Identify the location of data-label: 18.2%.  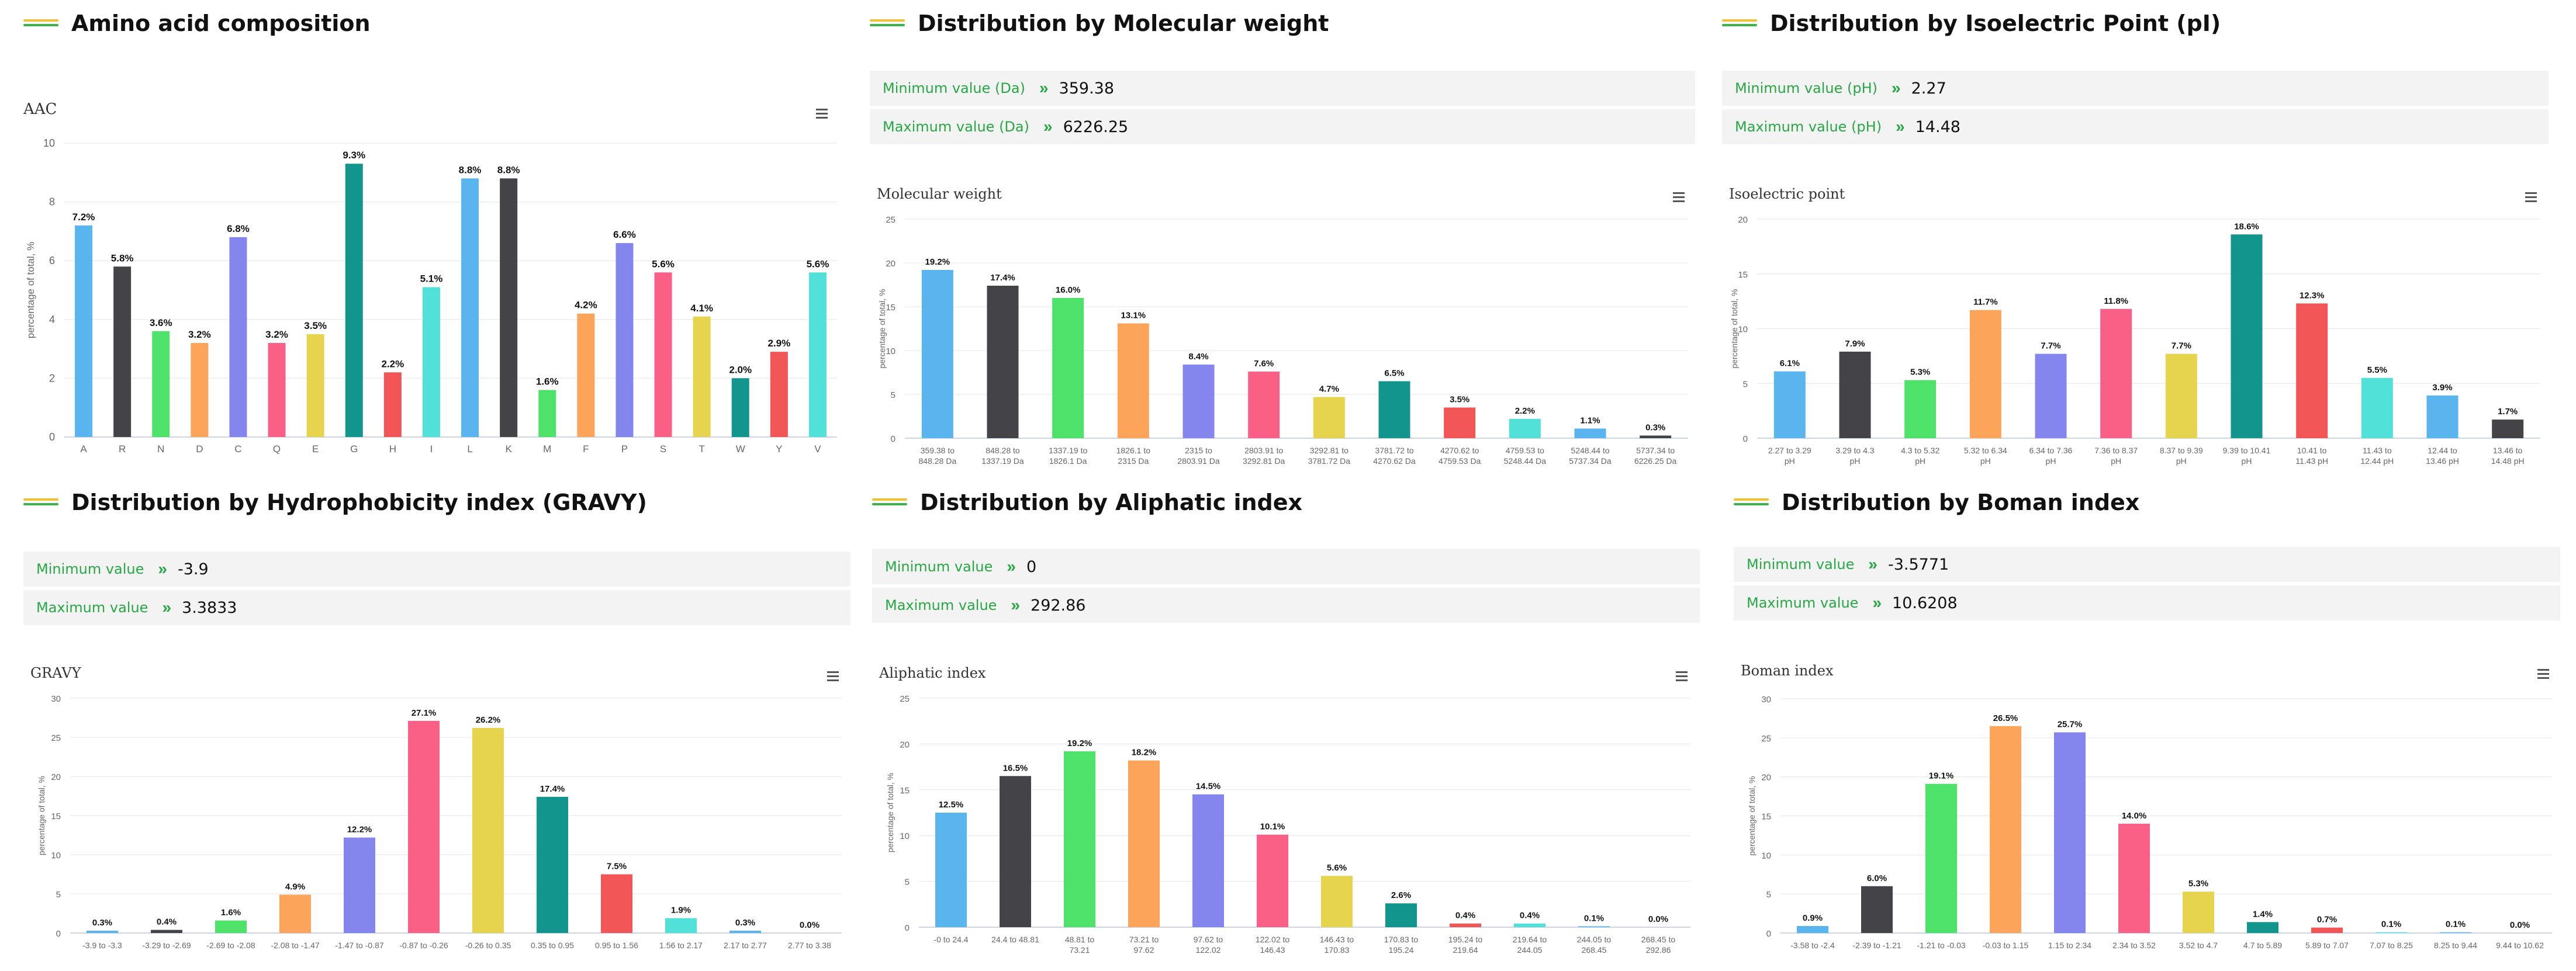
(1144, 753).